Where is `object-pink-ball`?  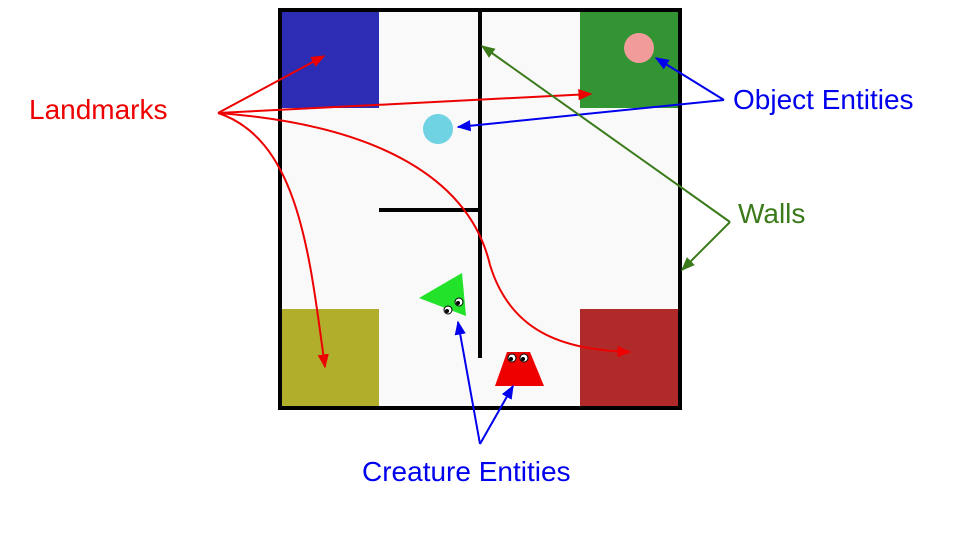
object-pink-ball is located at coordinates (639, 48).